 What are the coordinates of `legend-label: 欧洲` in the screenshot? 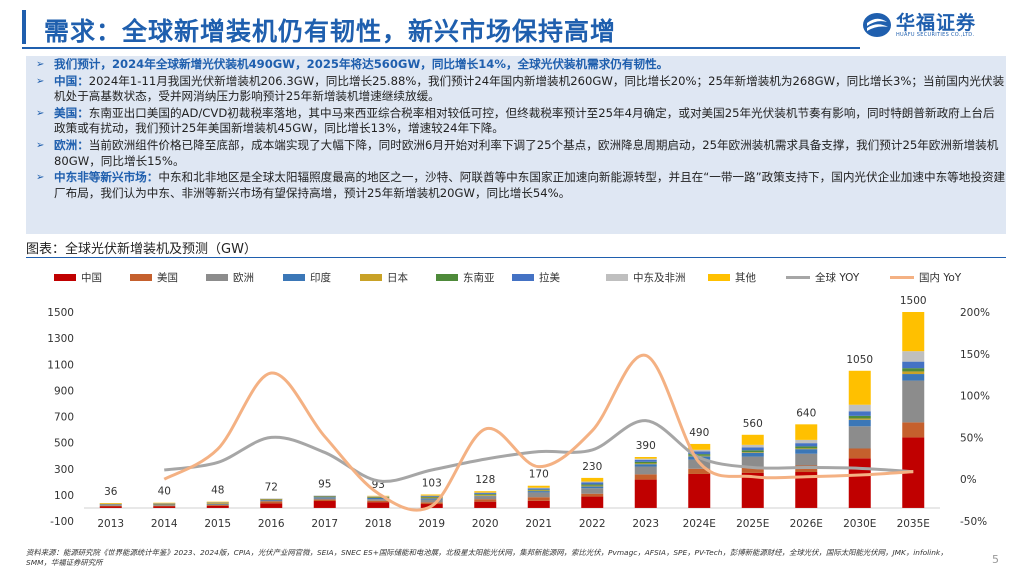 It's located at (243, 278).